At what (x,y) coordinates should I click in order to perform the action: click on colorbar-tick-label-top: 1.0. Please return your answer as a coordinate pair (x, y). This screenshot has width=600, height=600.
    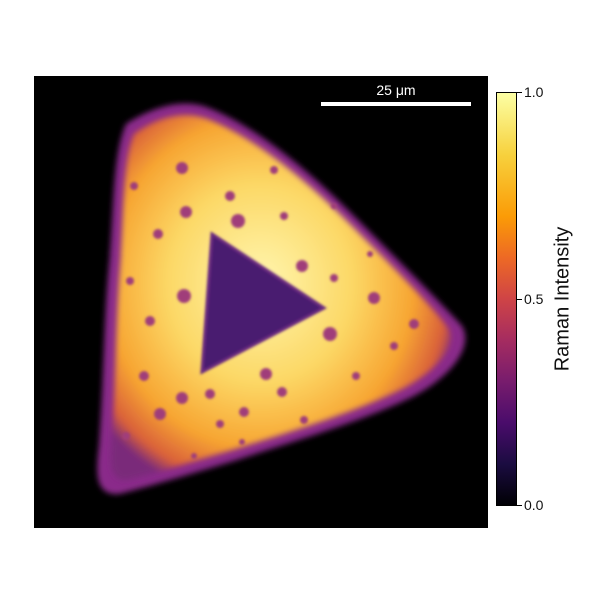
    Looking at the image, I should click on (534, 92).